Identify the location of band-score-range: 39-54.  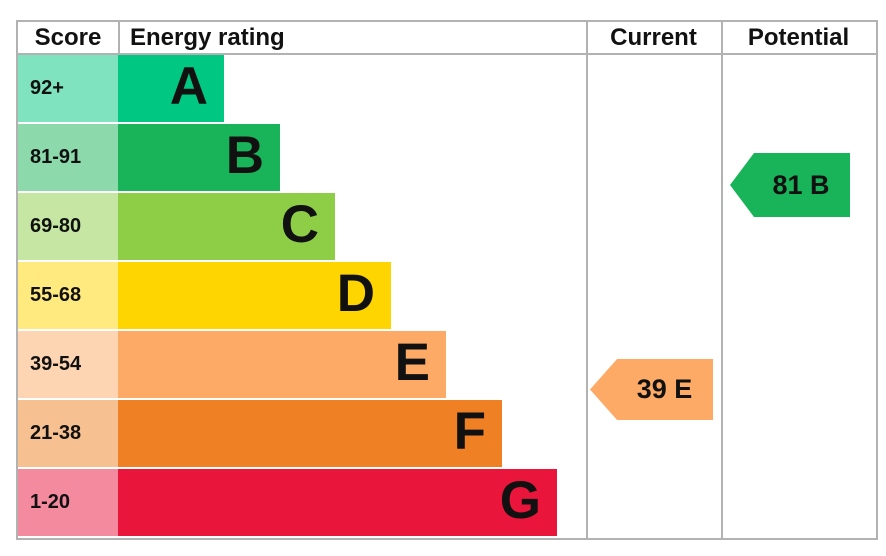
(68, 364).